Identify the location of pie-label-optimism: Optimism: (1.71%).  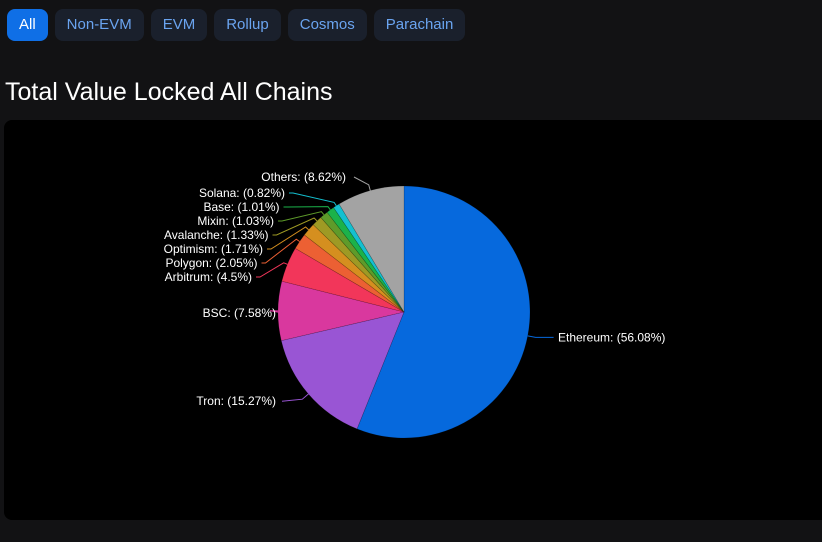
(213, 249).